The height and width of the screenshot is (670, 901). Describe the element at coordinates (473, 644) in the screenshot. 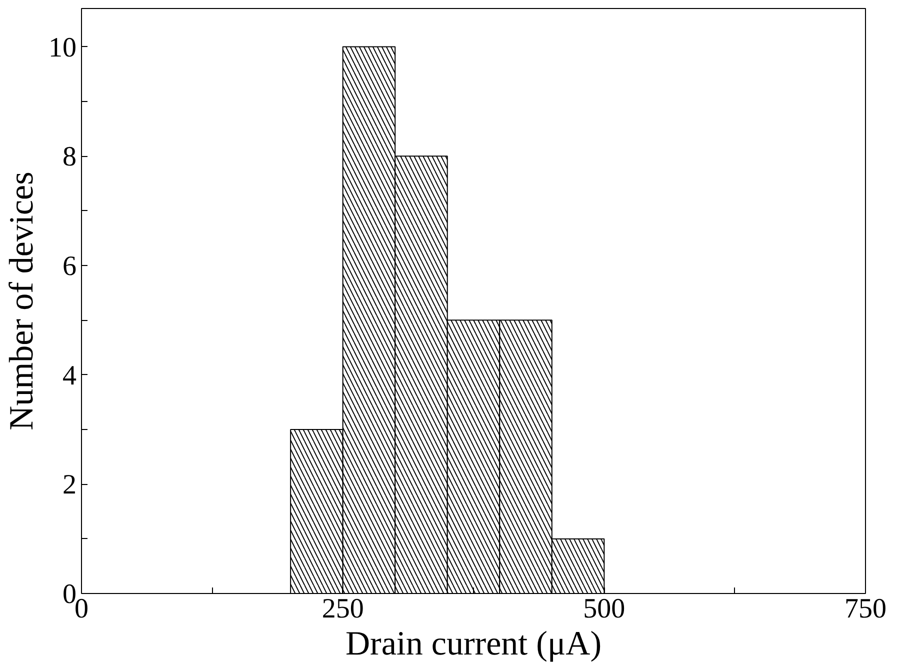

I see `x-axis-title: Drain current (μA)` at that location.